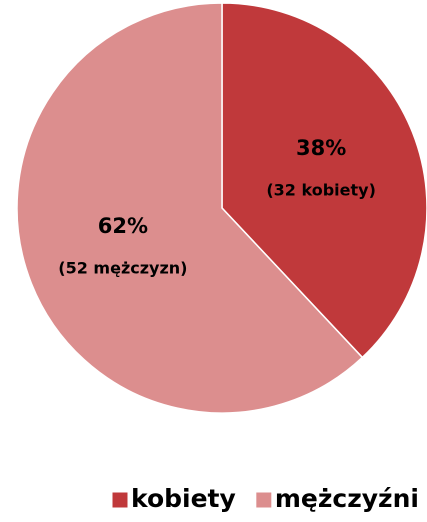  Describe the element at coordinates (123, 226) in the screenshot. I see `slice-percent: 62%` at that location.